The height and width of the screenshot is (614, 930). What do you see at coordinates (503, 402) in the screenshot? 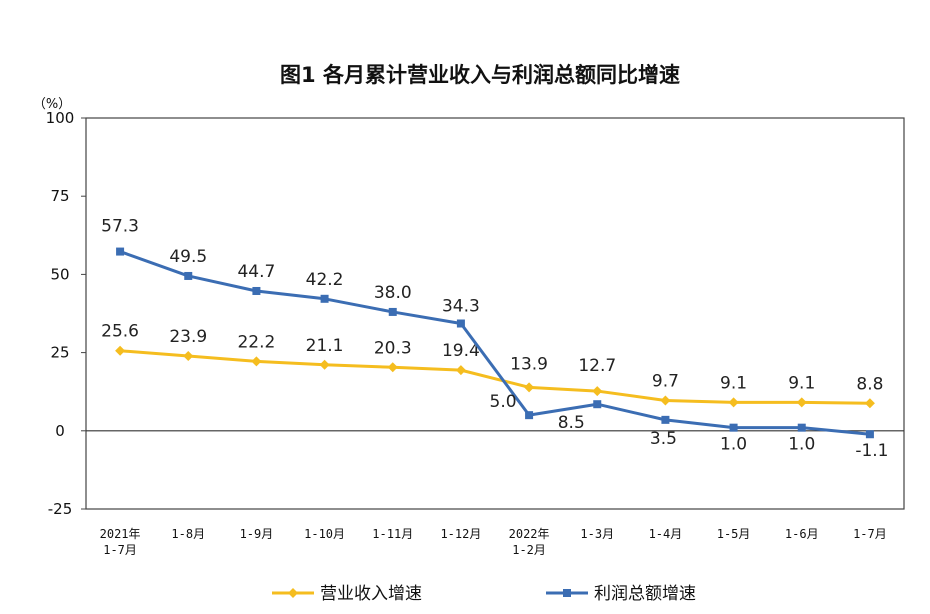
I see `data-label-profit: 5.0` at bounding box center [503, 402].